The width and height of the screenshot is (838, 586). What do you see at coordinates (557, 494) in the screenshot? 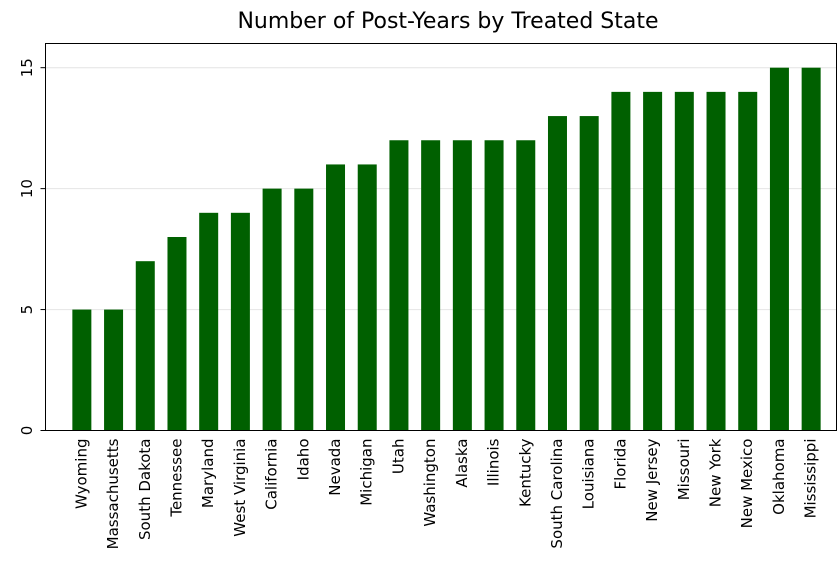
I see `x-tick-label: South Carolina` at bounding box center [557, 494].